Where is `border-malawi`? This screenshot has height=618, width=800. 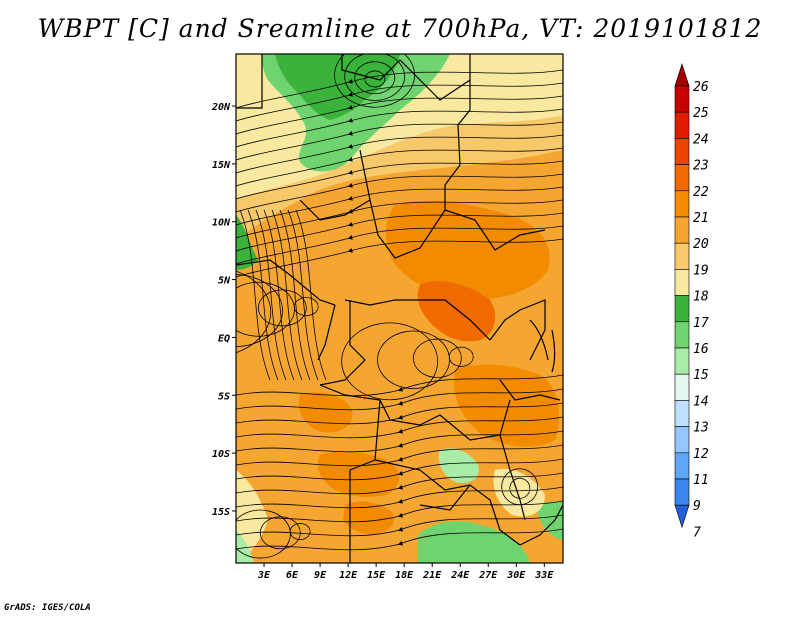 border-malawi is located at coordinates (512, 477).